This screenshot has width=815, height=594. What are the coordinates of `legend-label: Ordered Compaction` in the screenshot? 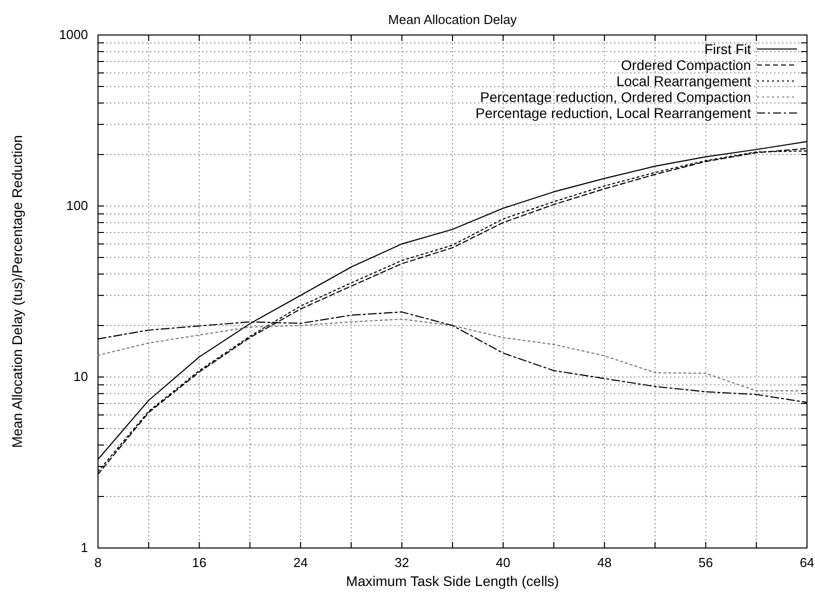 It's located at (686, 65).